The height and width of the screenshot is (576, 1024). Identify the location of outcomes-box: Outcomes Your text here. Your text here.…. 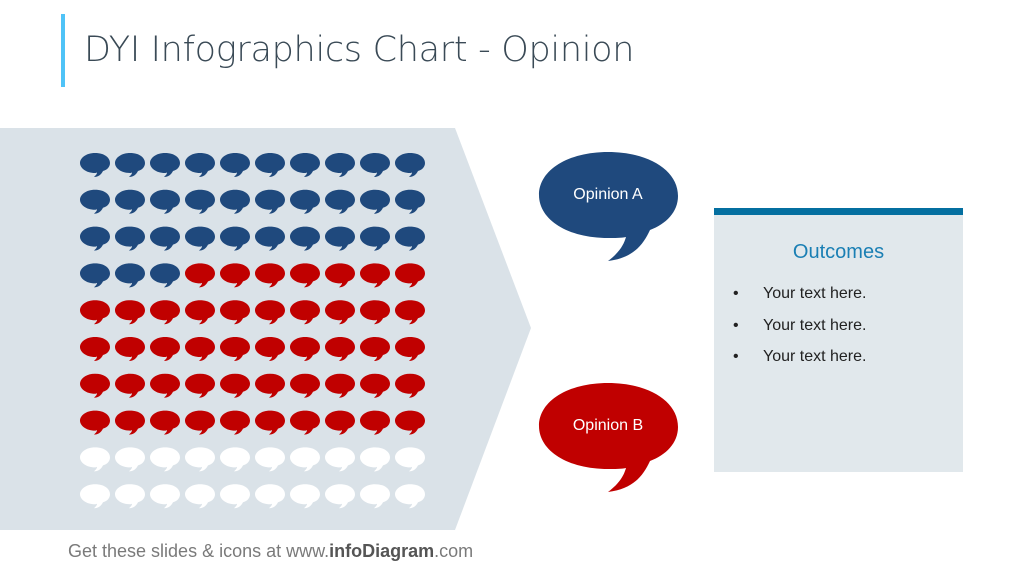
(838, 340).